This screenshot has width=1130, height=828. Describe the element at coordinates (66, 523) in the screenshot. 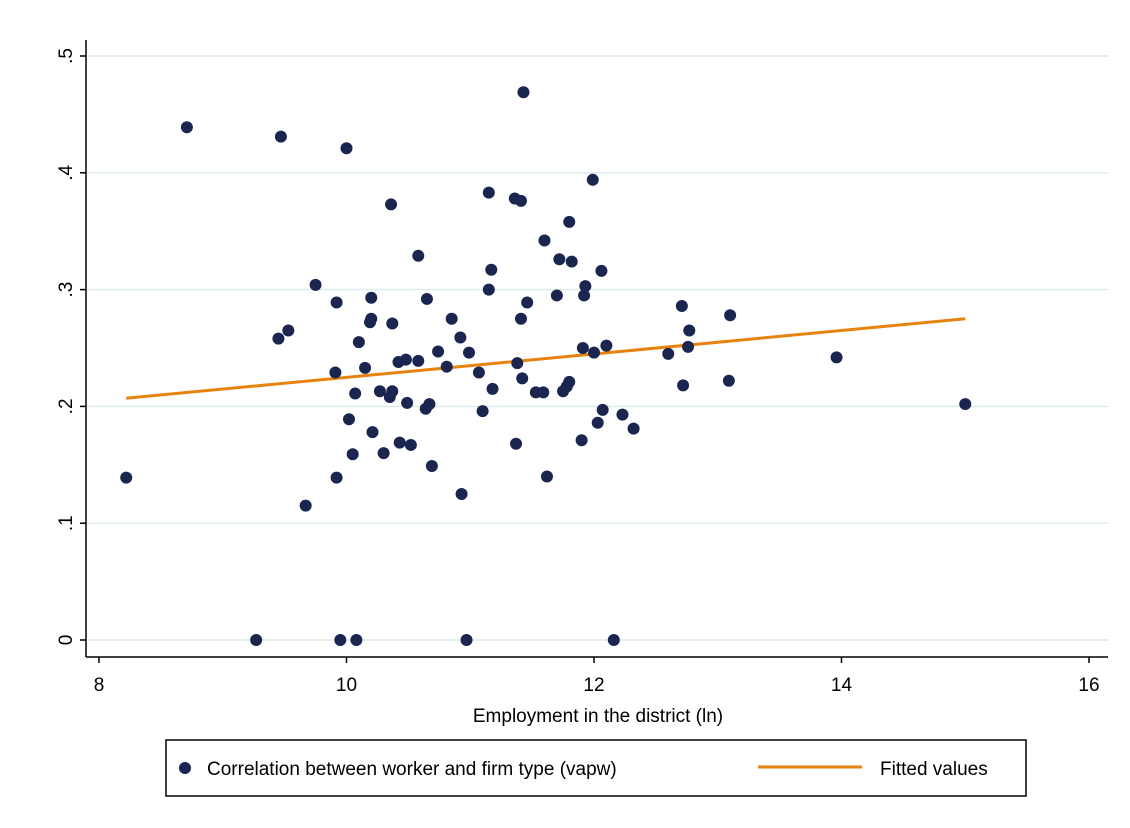

I see `y-tick-label-1: .1` at that location.